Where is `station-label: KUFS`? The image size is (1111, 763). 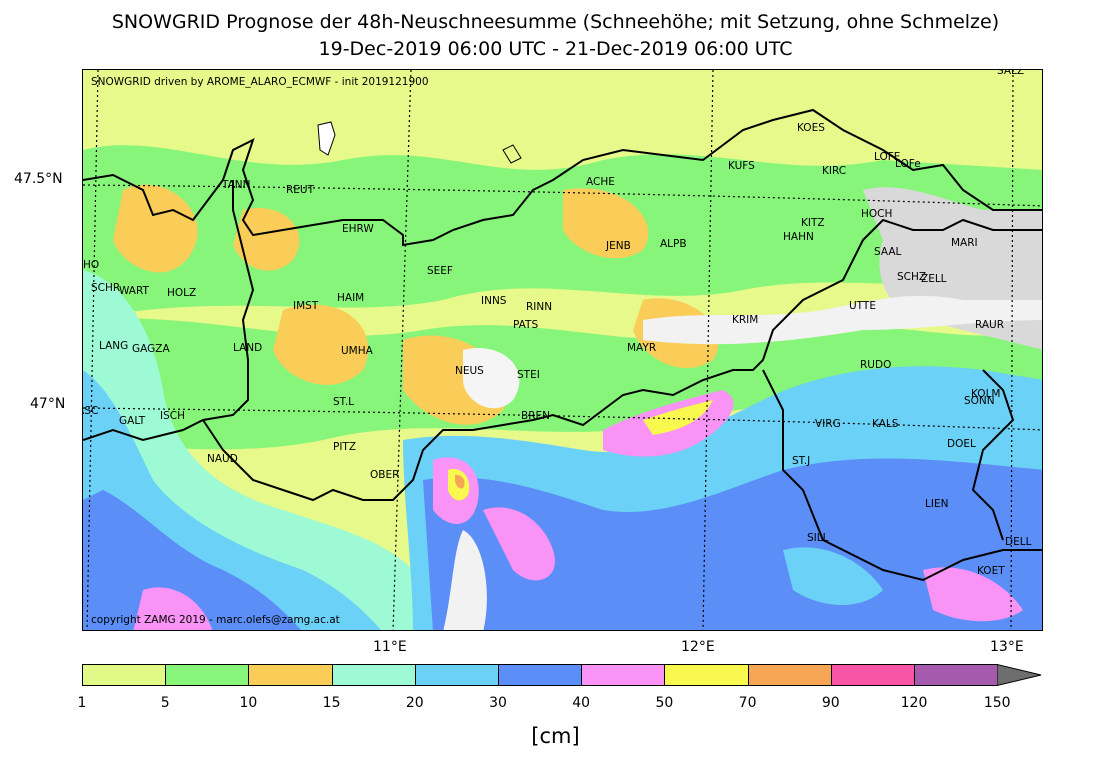 station-label: KUFS is located at coordinates (741, 166).